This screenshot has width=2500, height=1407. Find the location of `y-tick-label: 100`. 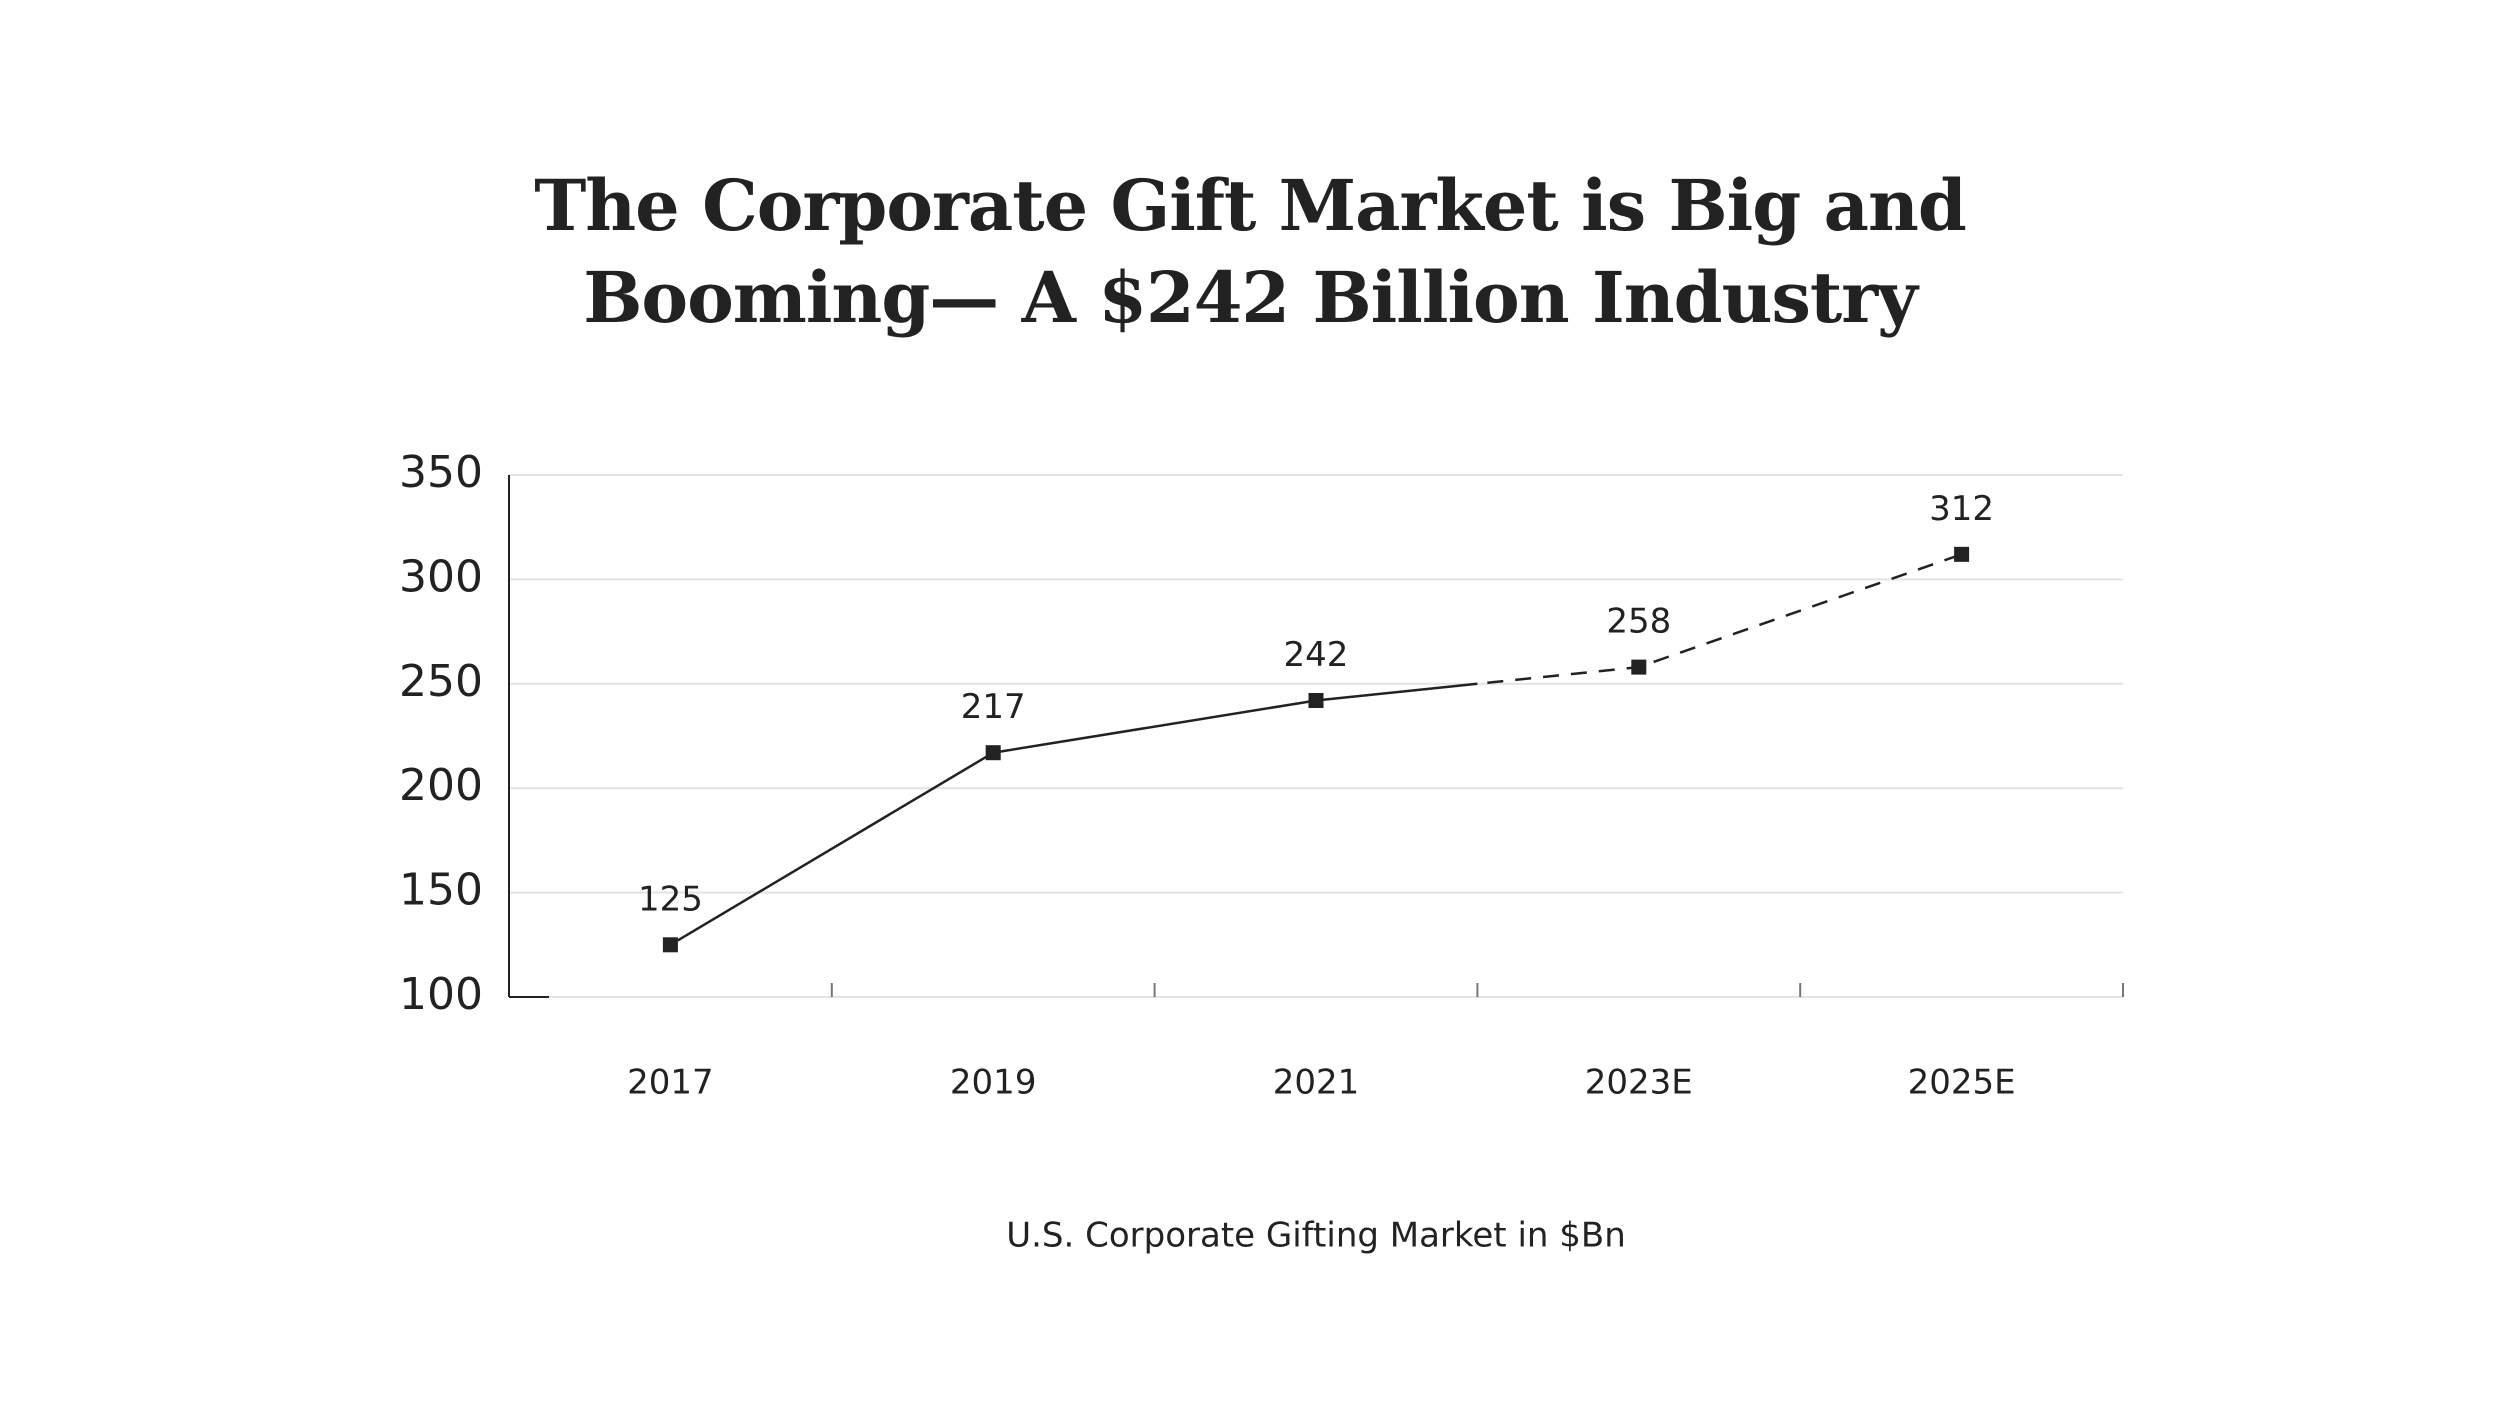

y-tick-label: 100 is located at coordinates (441, 994).